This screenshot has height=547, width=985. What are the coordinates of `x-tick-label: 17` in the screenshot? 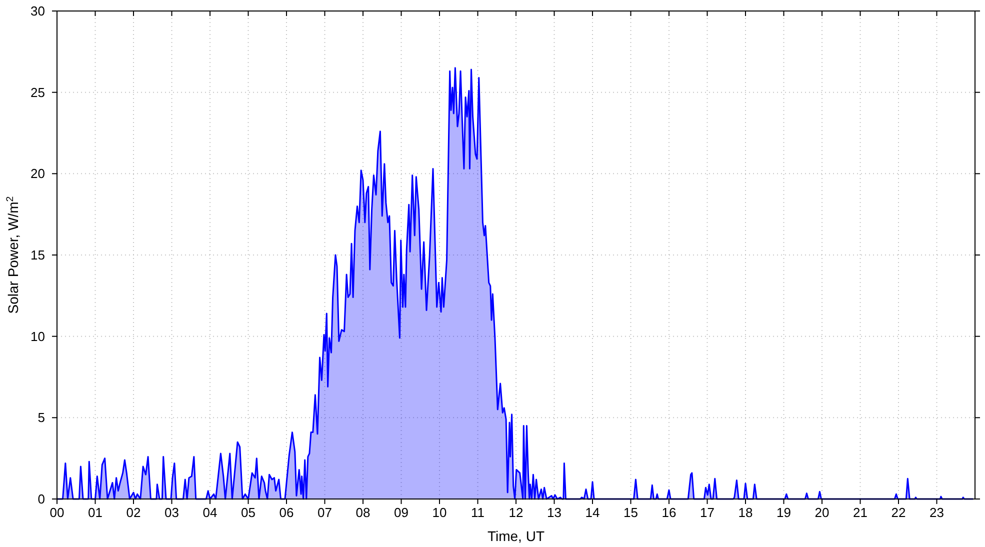 It's located at (707, 512).